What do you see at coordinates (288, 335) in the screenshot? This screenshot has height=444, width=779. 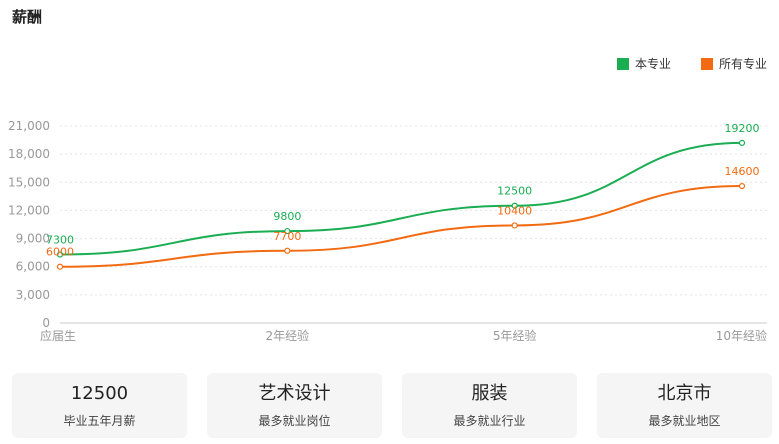 I see `x-tick-label: 2年经验` at bounding box center [288, 335].